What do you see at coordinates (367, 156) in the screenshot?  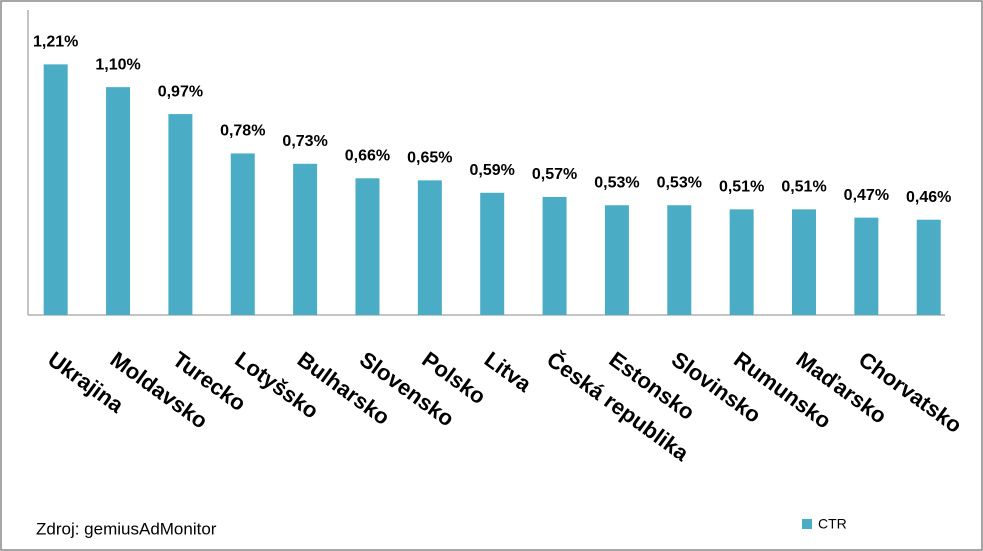 I see `value-label: 0,66%` at bounding box center [367, 156].